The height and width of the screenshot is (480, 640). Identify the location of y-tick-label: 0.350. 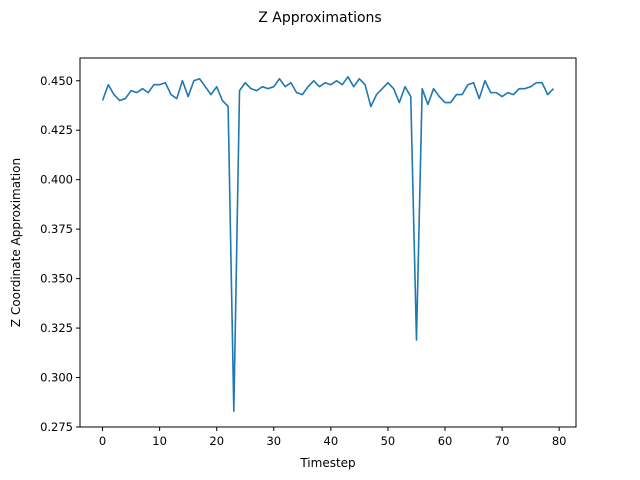
(56, 279).